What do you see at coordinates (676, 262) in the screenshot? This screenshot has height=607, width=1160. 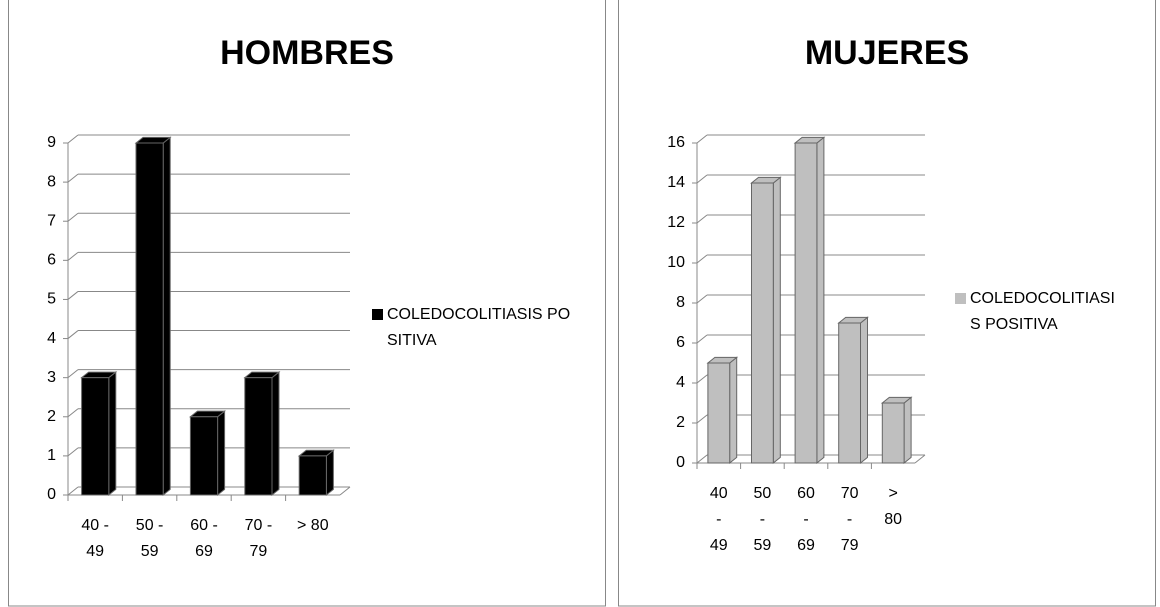 I see `y-tick-label: 10` at bounding box center [676, 262].